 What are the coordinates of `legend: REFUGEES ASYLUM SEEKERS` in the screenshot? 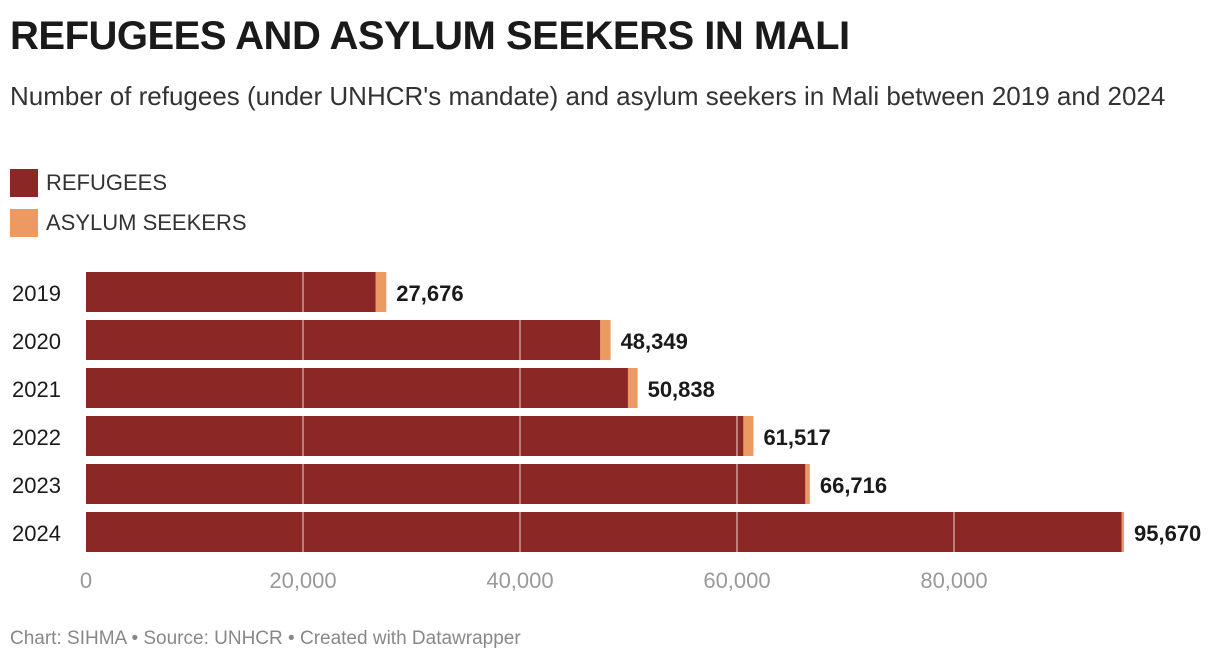 It's located at (128, 208).